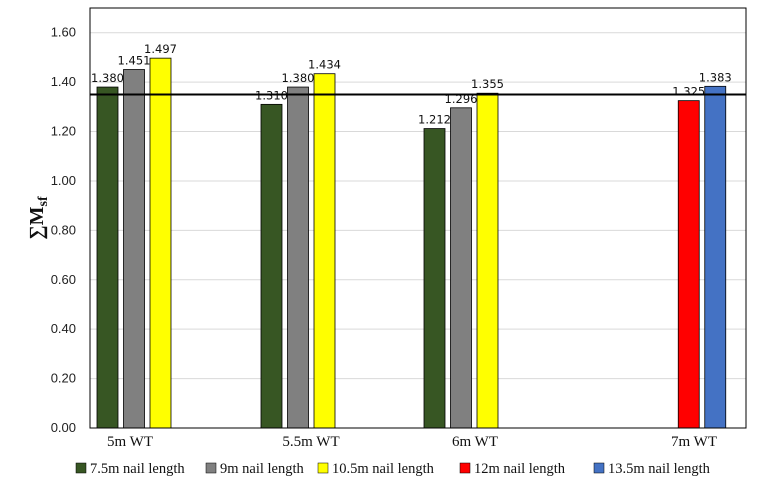 Image resolution: width=774 pixels, height=484 pixels. Describe the element at coordinates (63, 378) in the screenshot. I see `y-tick-label: 0.20` at that location.